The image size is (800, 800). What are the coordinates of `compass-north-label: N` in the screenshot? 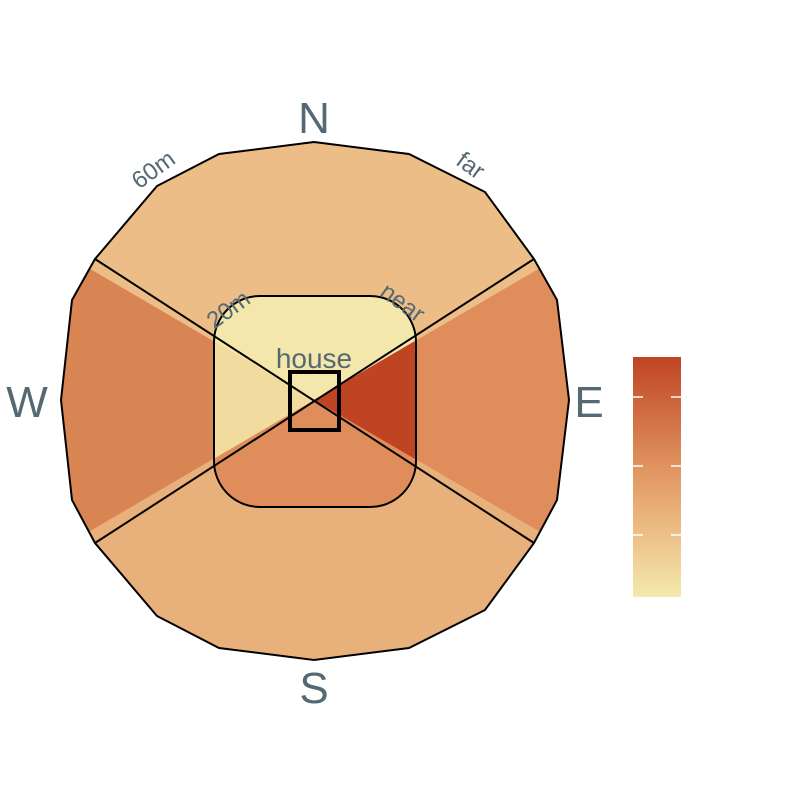 It's located at (314, 118).